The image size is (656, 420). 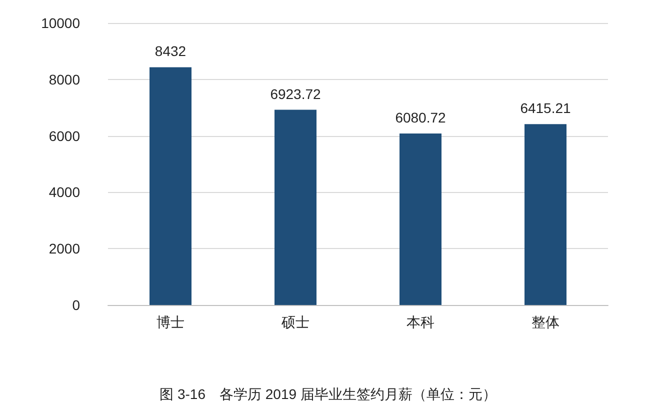 I want to click on y-tick-label: 10000, so click(x=60, y=23).